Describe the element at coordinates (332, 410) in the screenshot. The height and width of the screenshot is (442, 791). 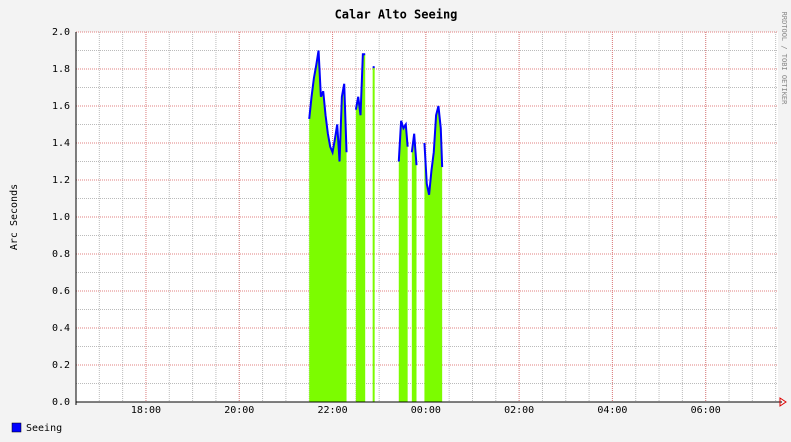
I see `x-tick-label: 22:00` at that location.